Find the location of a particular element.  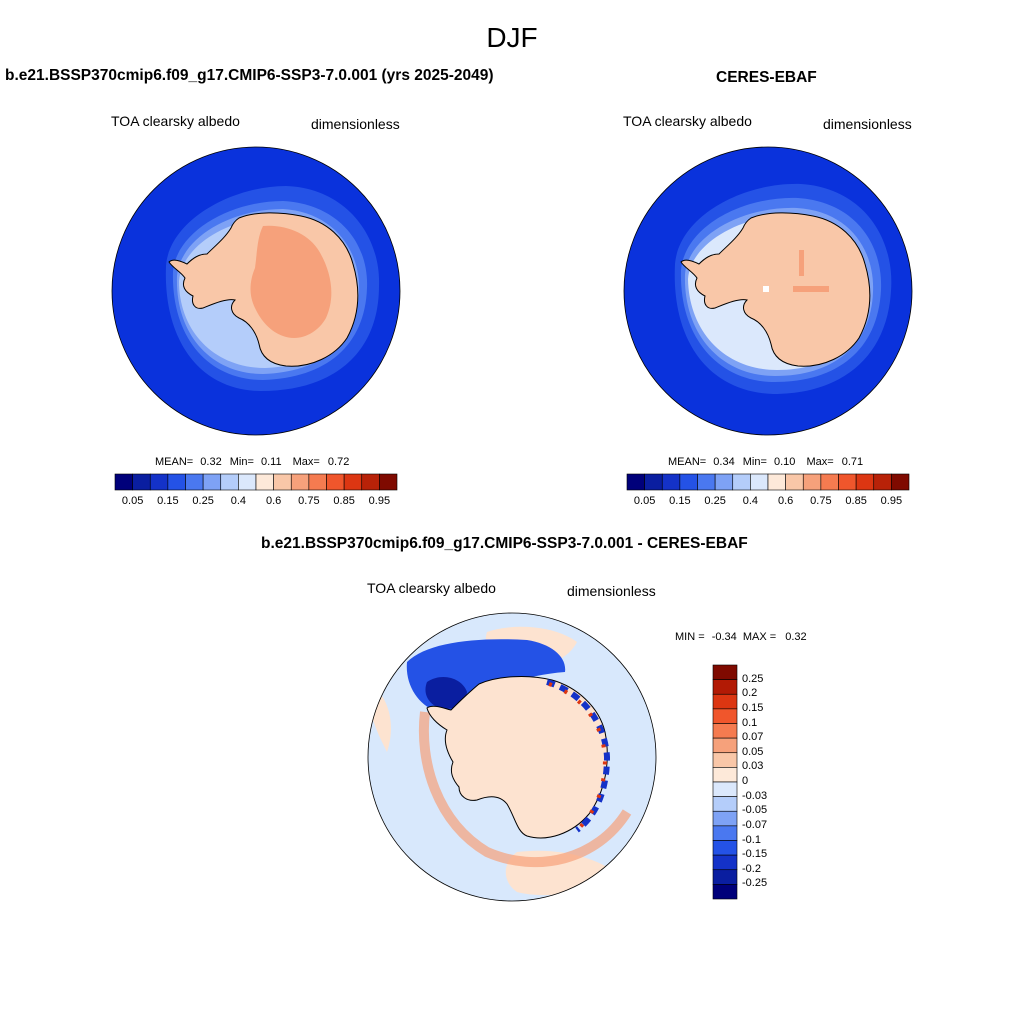

panel2-max: 0.71 is located at coordinates (852, 462).